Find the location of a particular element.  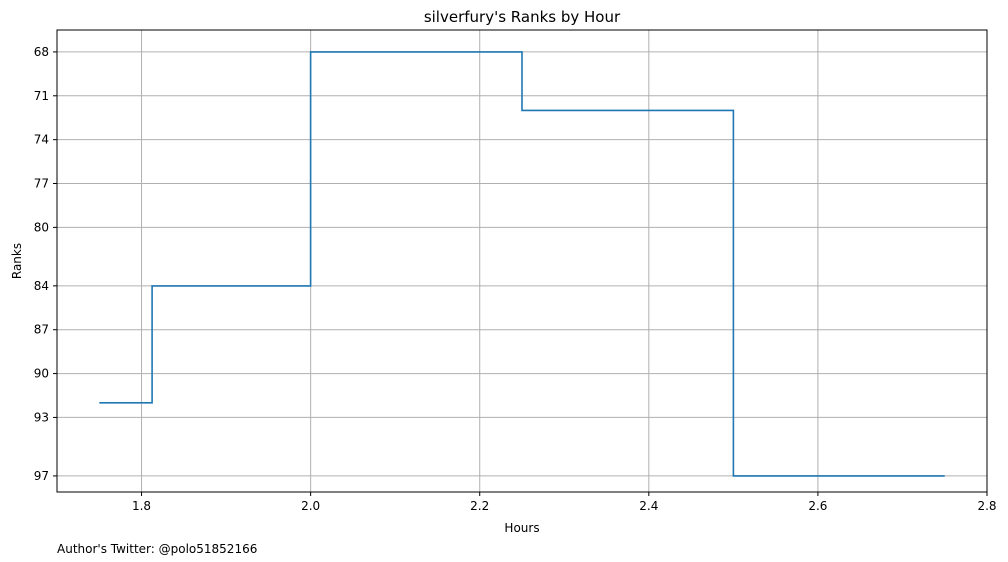

y-tick-label: 74 is located at coordinates (41, 140).